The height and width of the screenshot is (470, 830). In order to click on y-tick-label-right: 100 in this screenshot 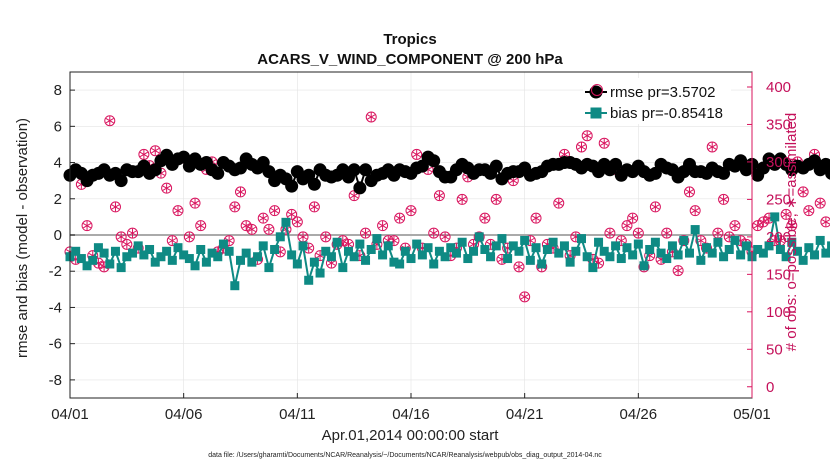, I will do `click(778, 312)`.